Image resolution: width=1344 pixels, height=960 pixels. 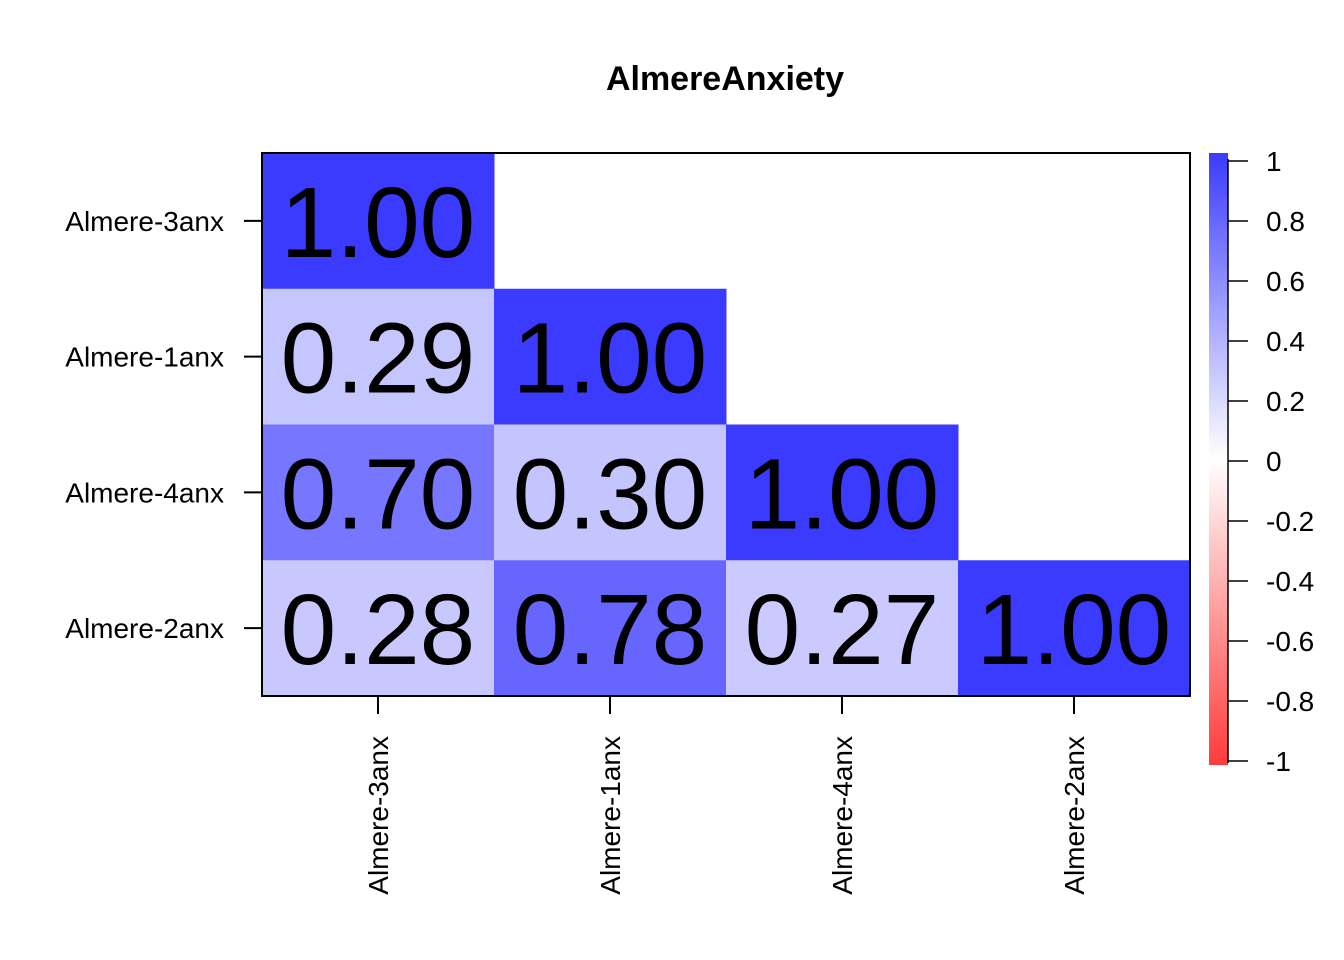 I want to click on legend-tick-label: -0.8, so click(x=1290, y=701).